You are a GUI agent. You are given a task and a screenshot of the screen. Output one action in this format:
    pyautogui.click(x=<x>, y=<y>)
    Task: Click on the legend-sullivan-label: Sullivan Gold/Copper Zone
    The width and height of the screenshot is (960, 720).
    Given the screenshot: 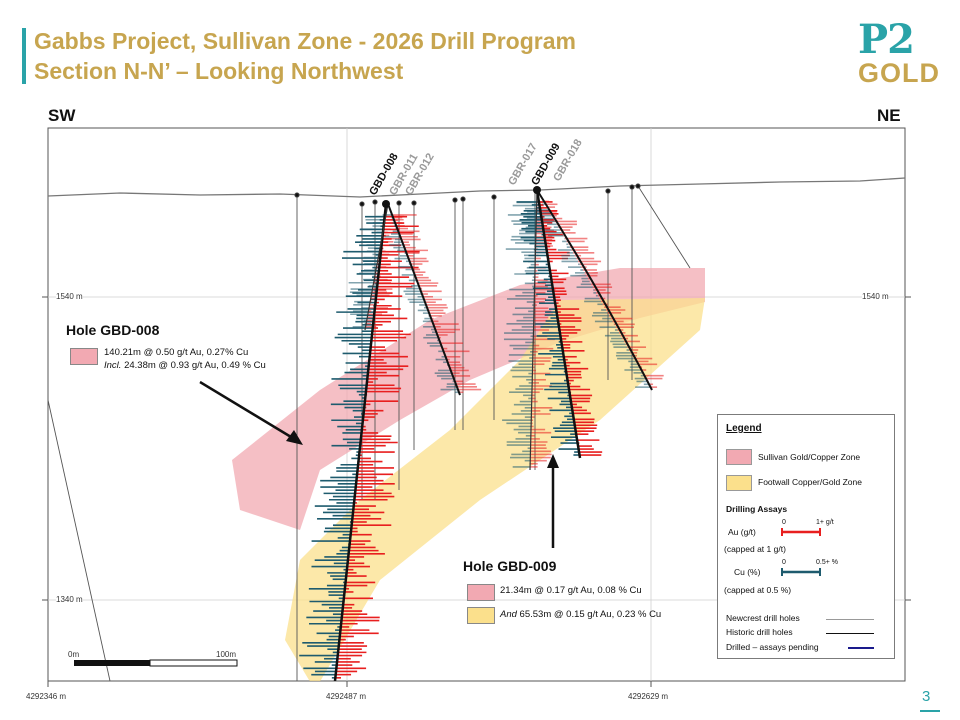 What is the action you would take?
    pyautogui.click(x=809, y=457)
    